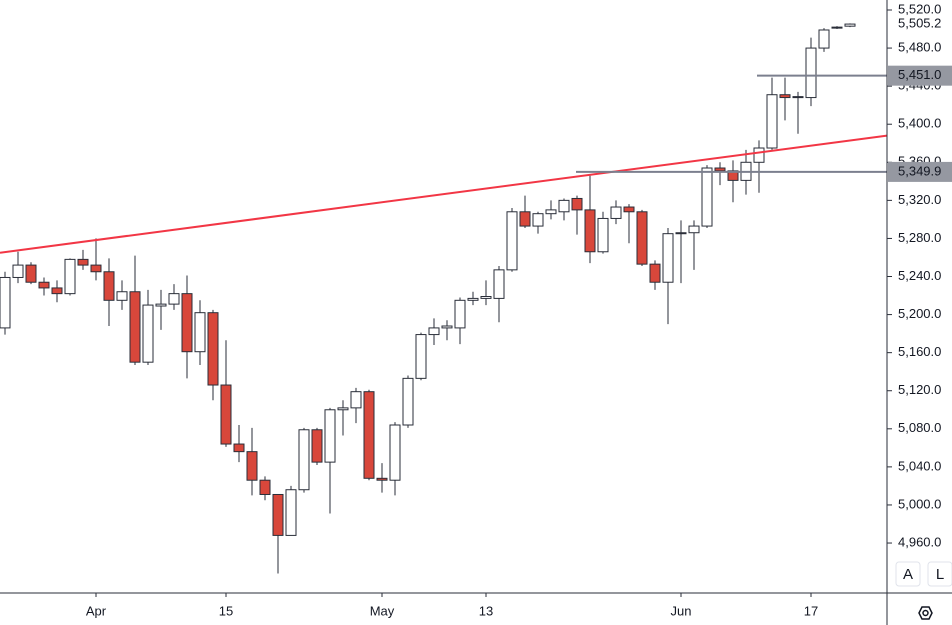 This screenshot has height=625, width=952. Describe the element at coordinates (919, 351) in the screenshot. I see `y-tick-label: 5,160.0` at that location.